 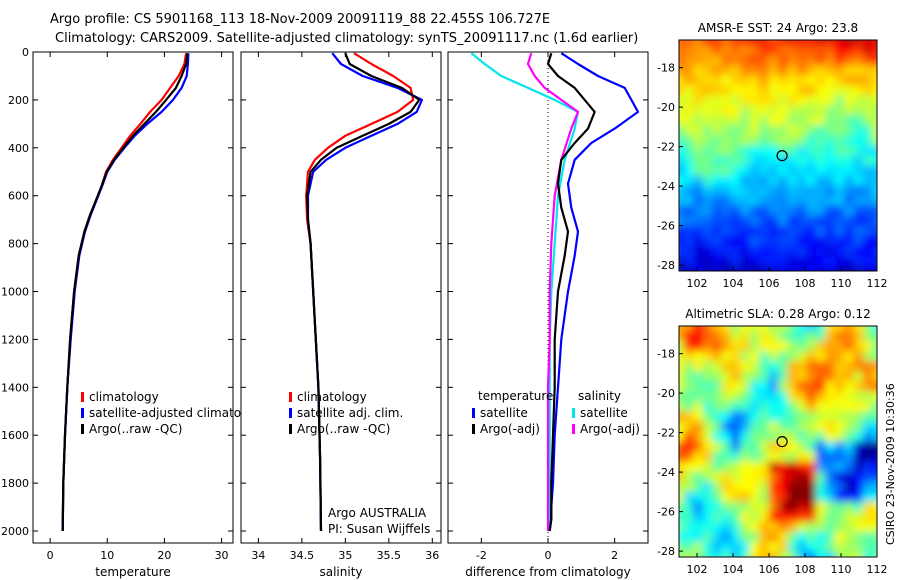 I want to click on x-tick-label: 110, so click(x=841, y=569).